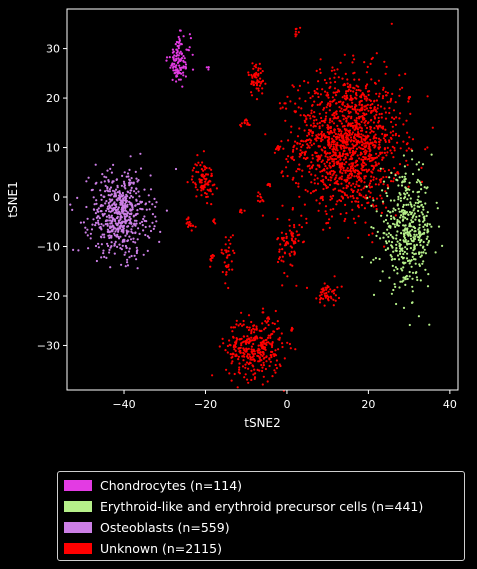 The height and width of the screenshot is (569, 477). Describe the element at coordinates (260, 548) in the screenshot. I see `legend-item-unknown: Unknown (n=2115)` at that location.